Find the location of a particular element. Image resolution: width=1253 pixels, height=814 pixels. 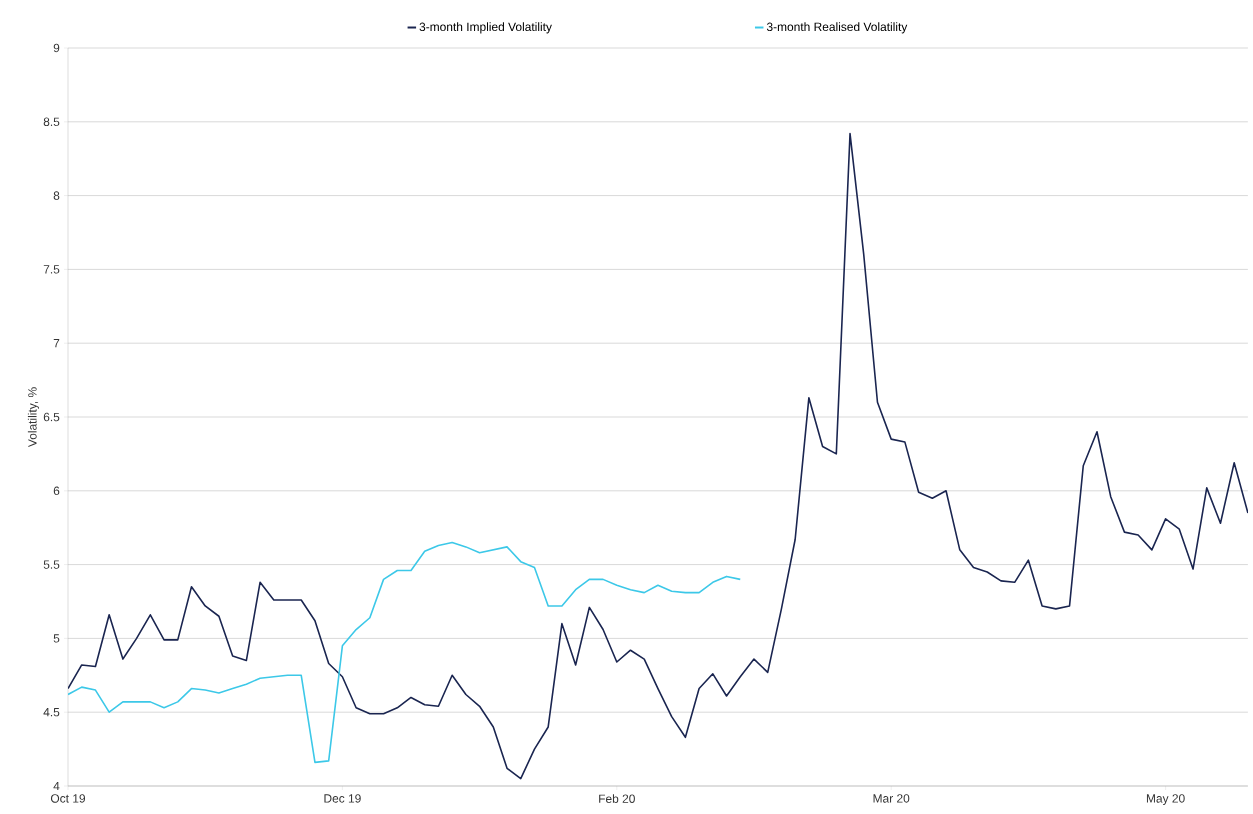

x-tick-label: May 20 is located at coordinates (1165, 800).